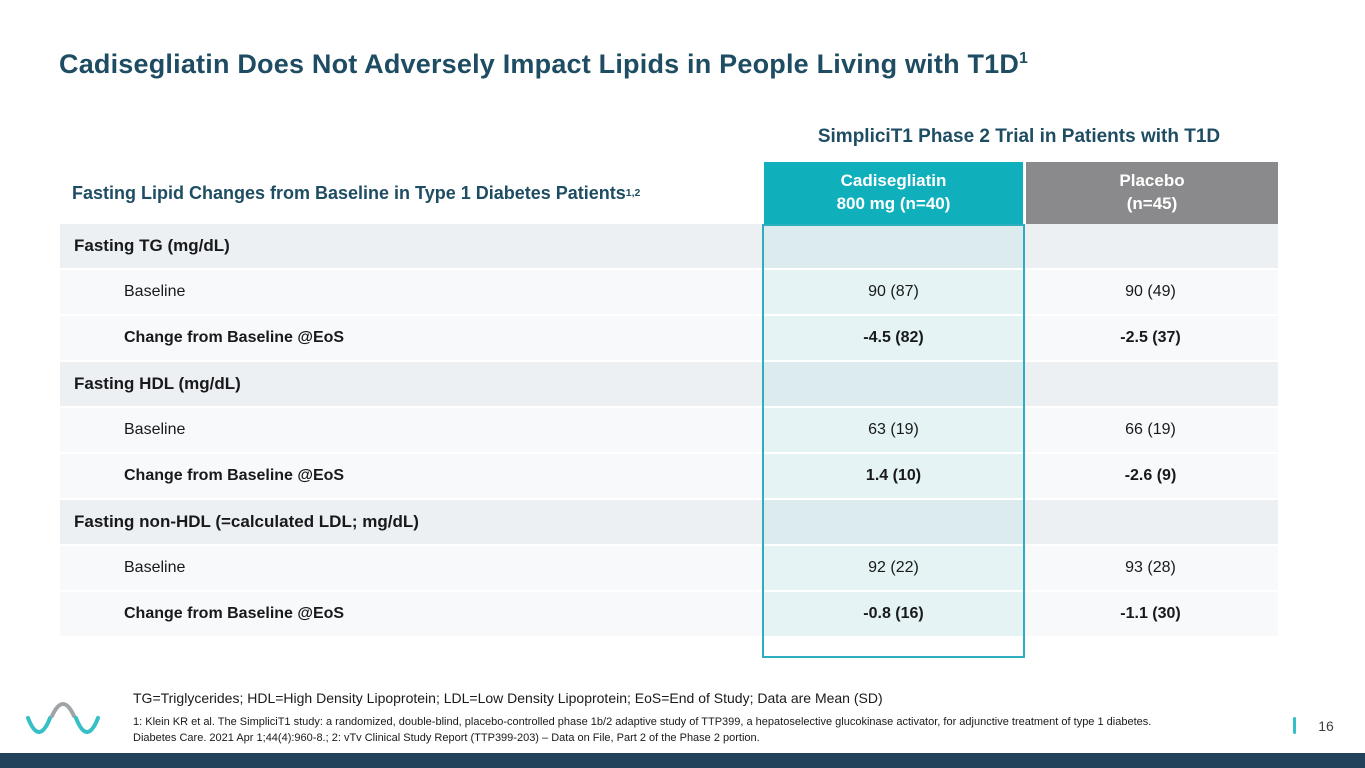 The image size is (1365, 768). What do you see at coordinates (64, 726) in the screenshot?
I see `vtv-logo-icon` at bounding box center [64, 726].